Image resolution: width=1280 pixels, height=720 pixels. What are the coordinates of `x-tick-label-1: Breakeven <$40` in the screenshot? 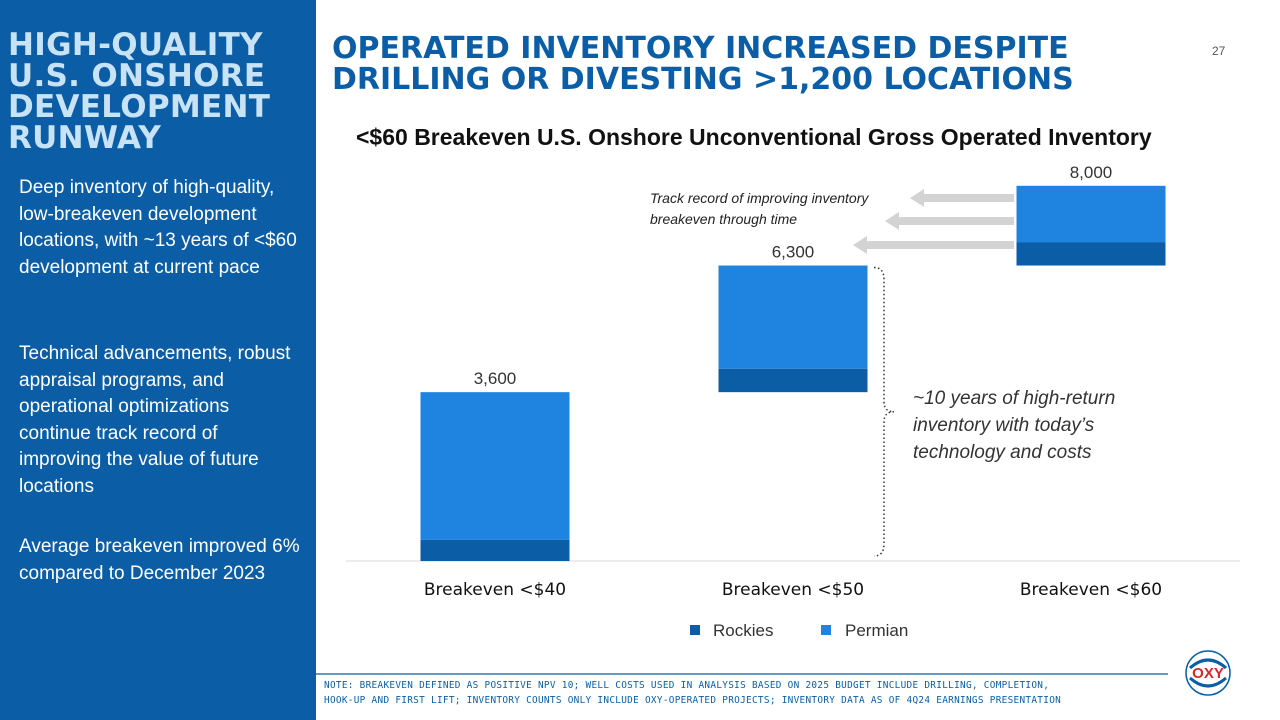 It's located at (495, 590).